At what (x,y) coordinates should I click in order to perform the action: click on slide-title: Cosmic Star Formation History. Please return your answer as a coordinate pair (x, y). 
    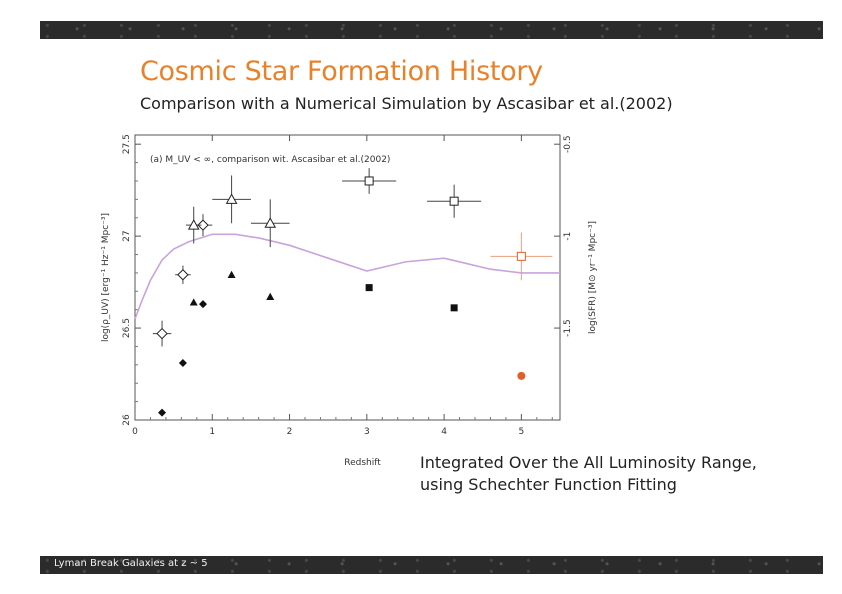
    Looking at the image, I should click on (341, 71).